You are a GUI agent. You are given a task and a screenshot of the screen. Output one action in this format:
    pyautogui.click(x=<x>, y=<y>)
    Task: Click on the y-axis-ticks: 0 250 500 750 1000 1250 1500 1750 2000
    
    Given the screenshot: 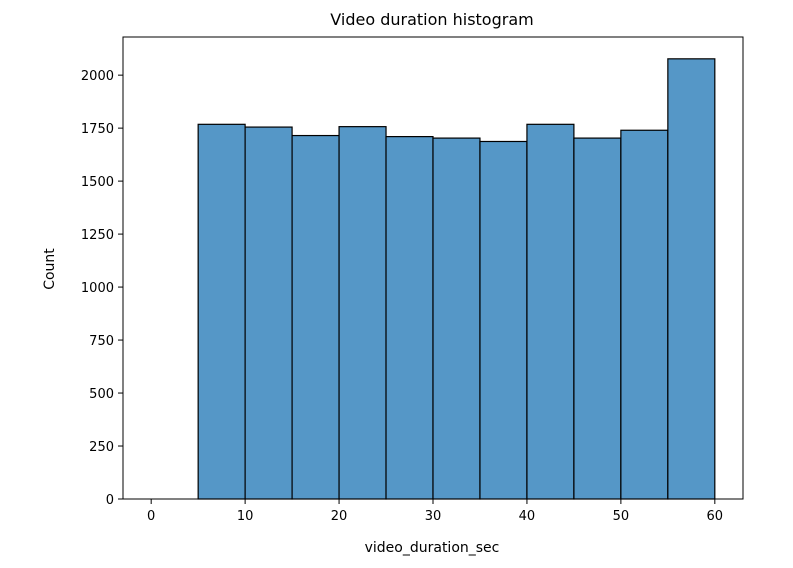 What is the action you would take?
    pyautogui.click(x=102, y=288)
    